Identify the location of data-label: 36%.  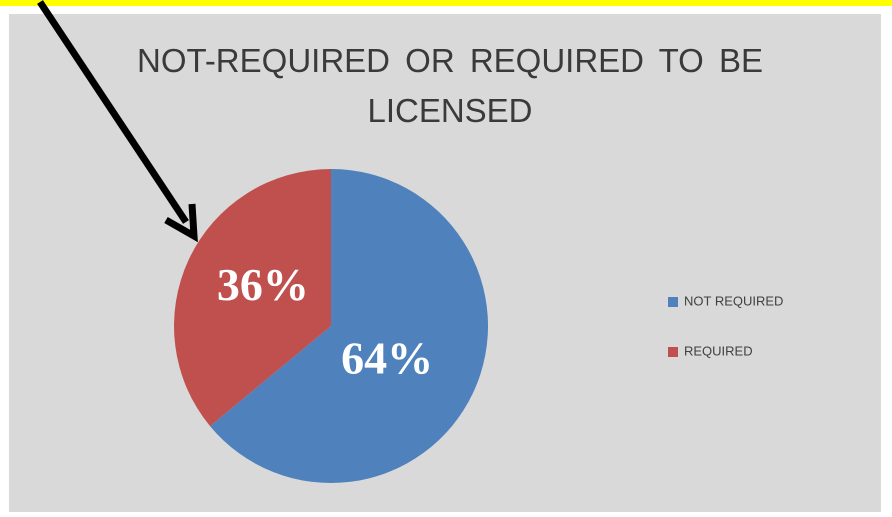
(263, 284).